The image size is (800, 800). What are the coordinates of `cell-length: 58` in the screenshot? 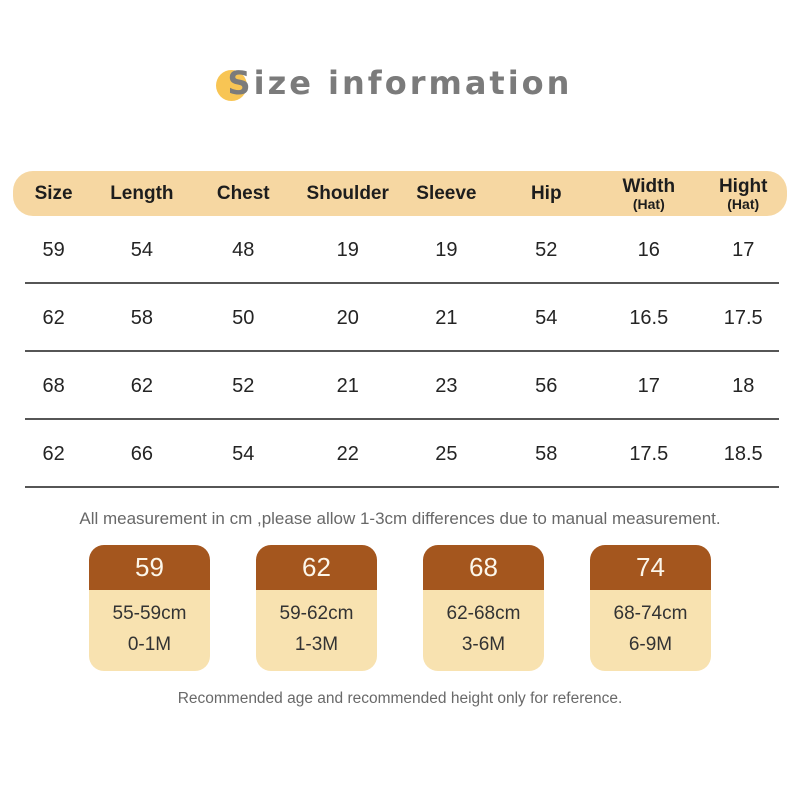 It's located at (141, 317).